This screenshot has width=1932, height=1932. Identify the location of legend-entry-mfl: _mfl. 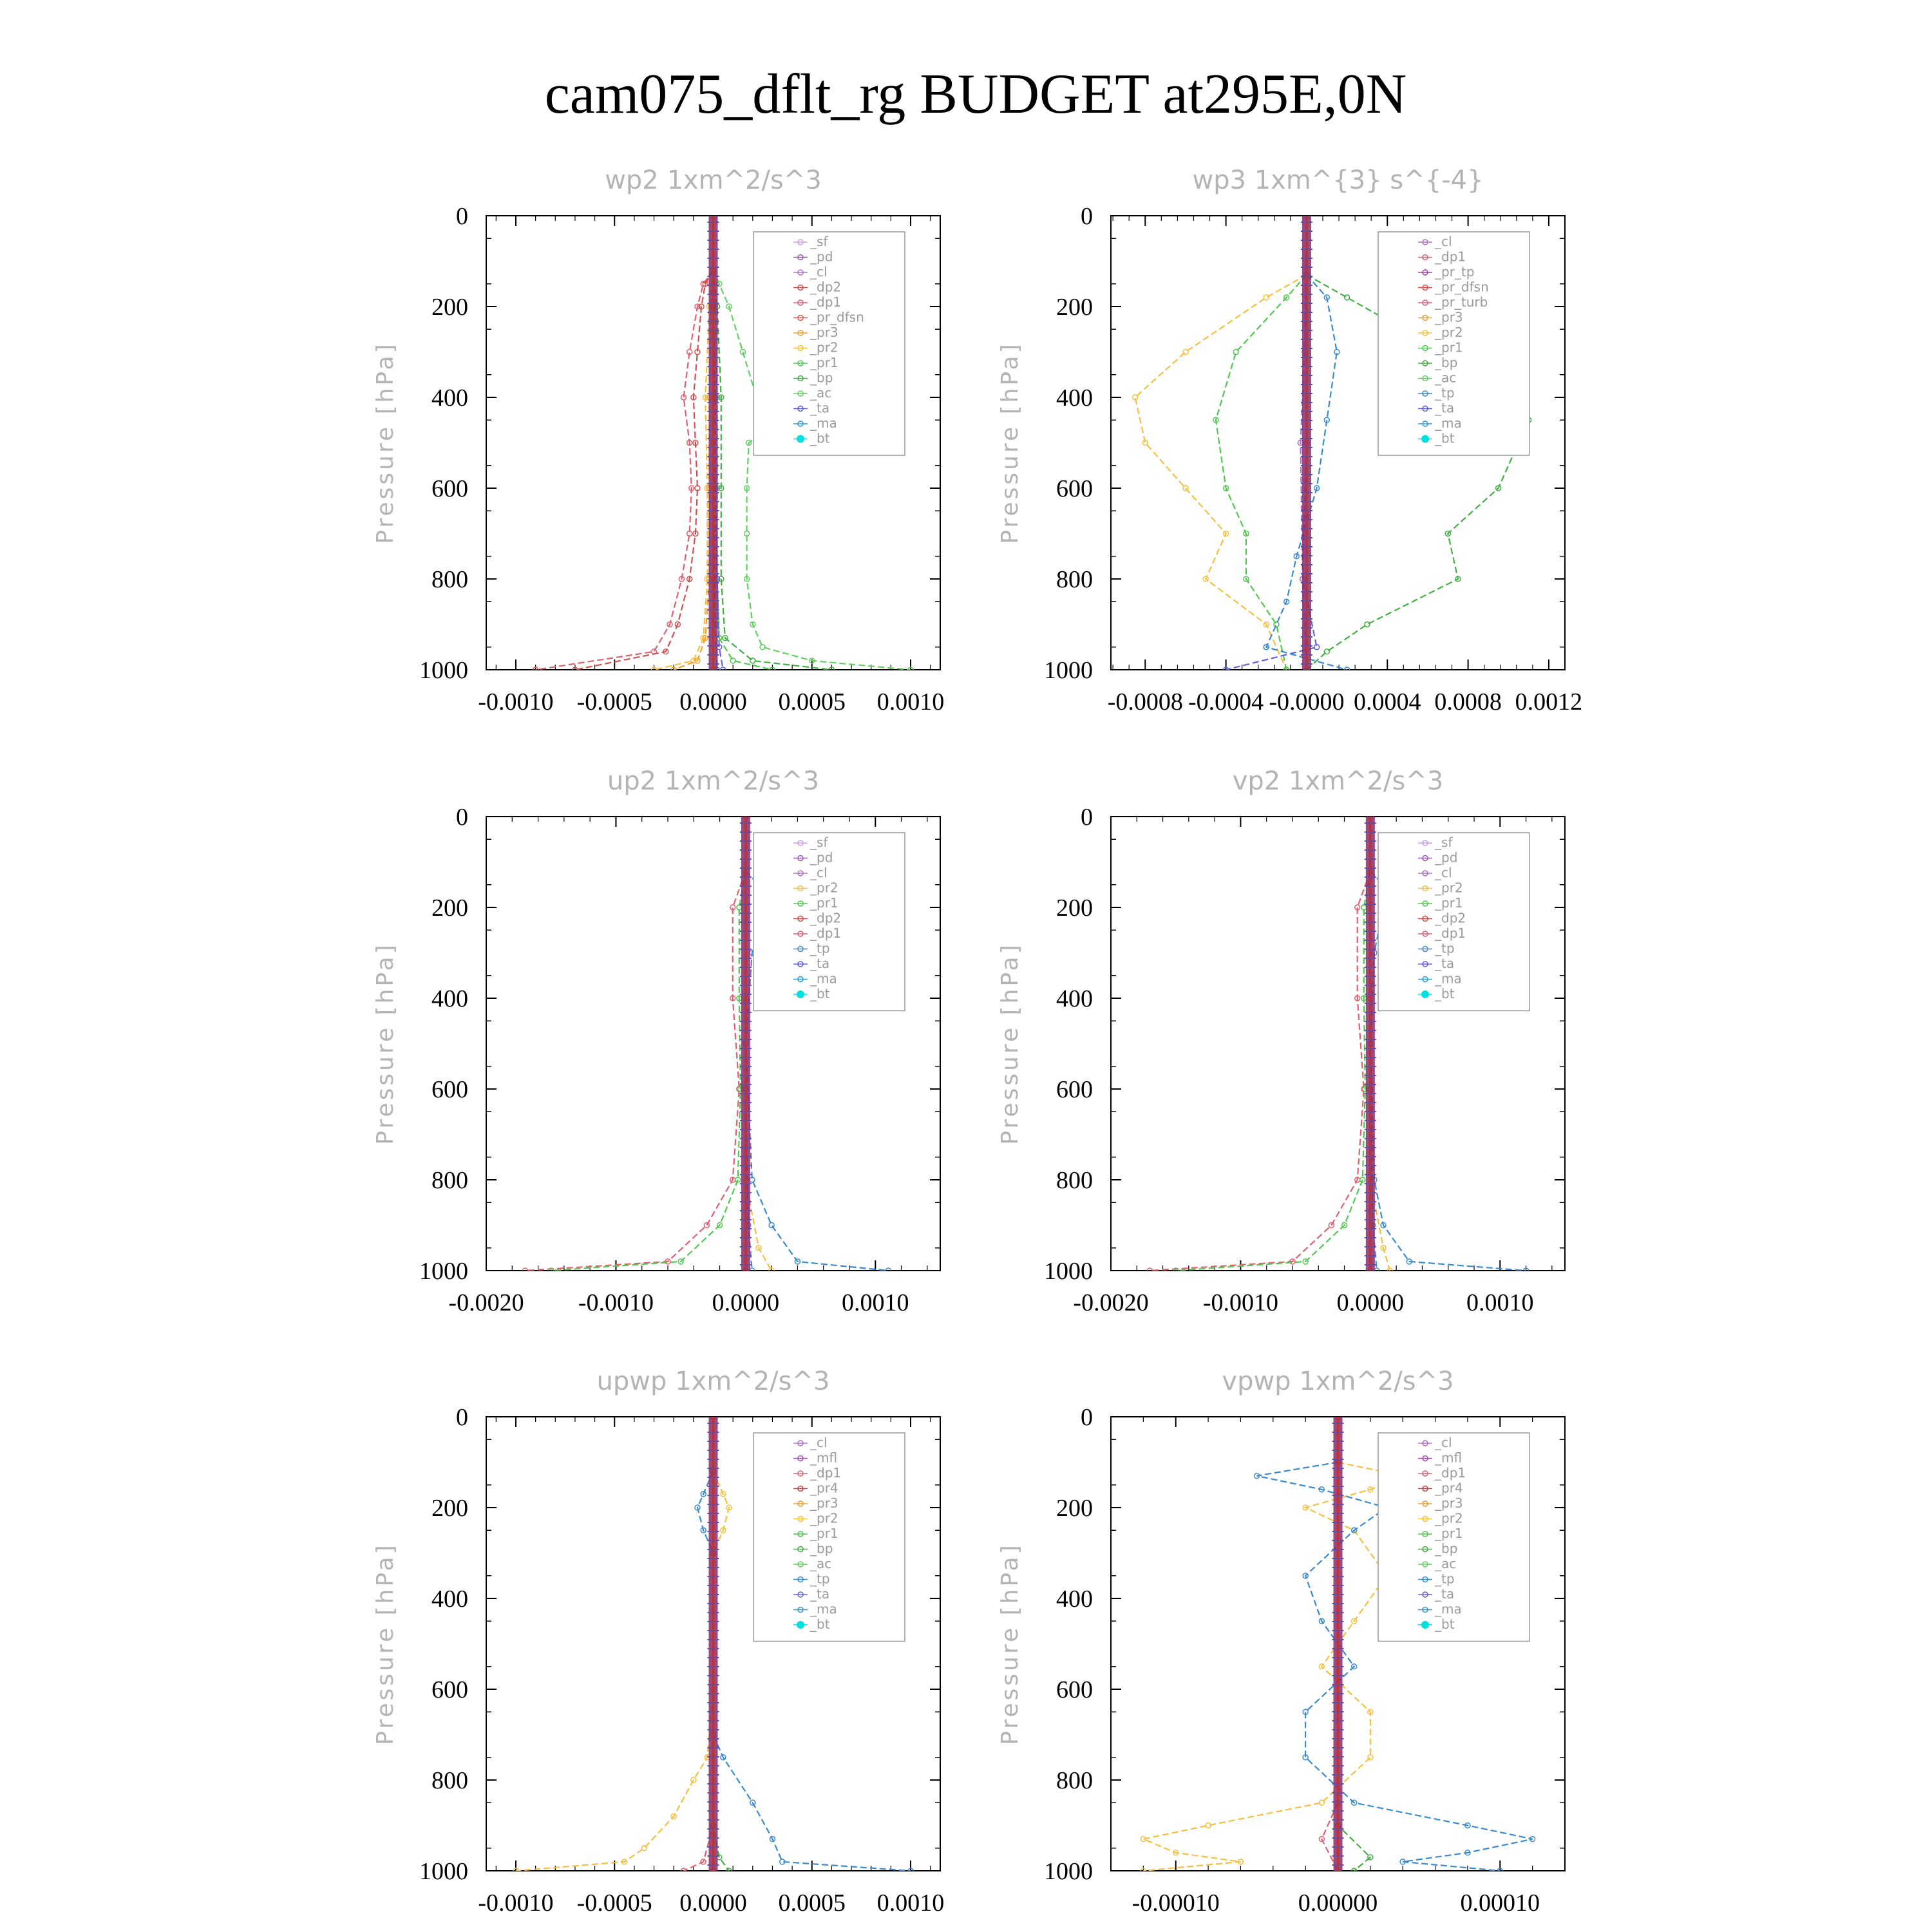
(1448, 1458).